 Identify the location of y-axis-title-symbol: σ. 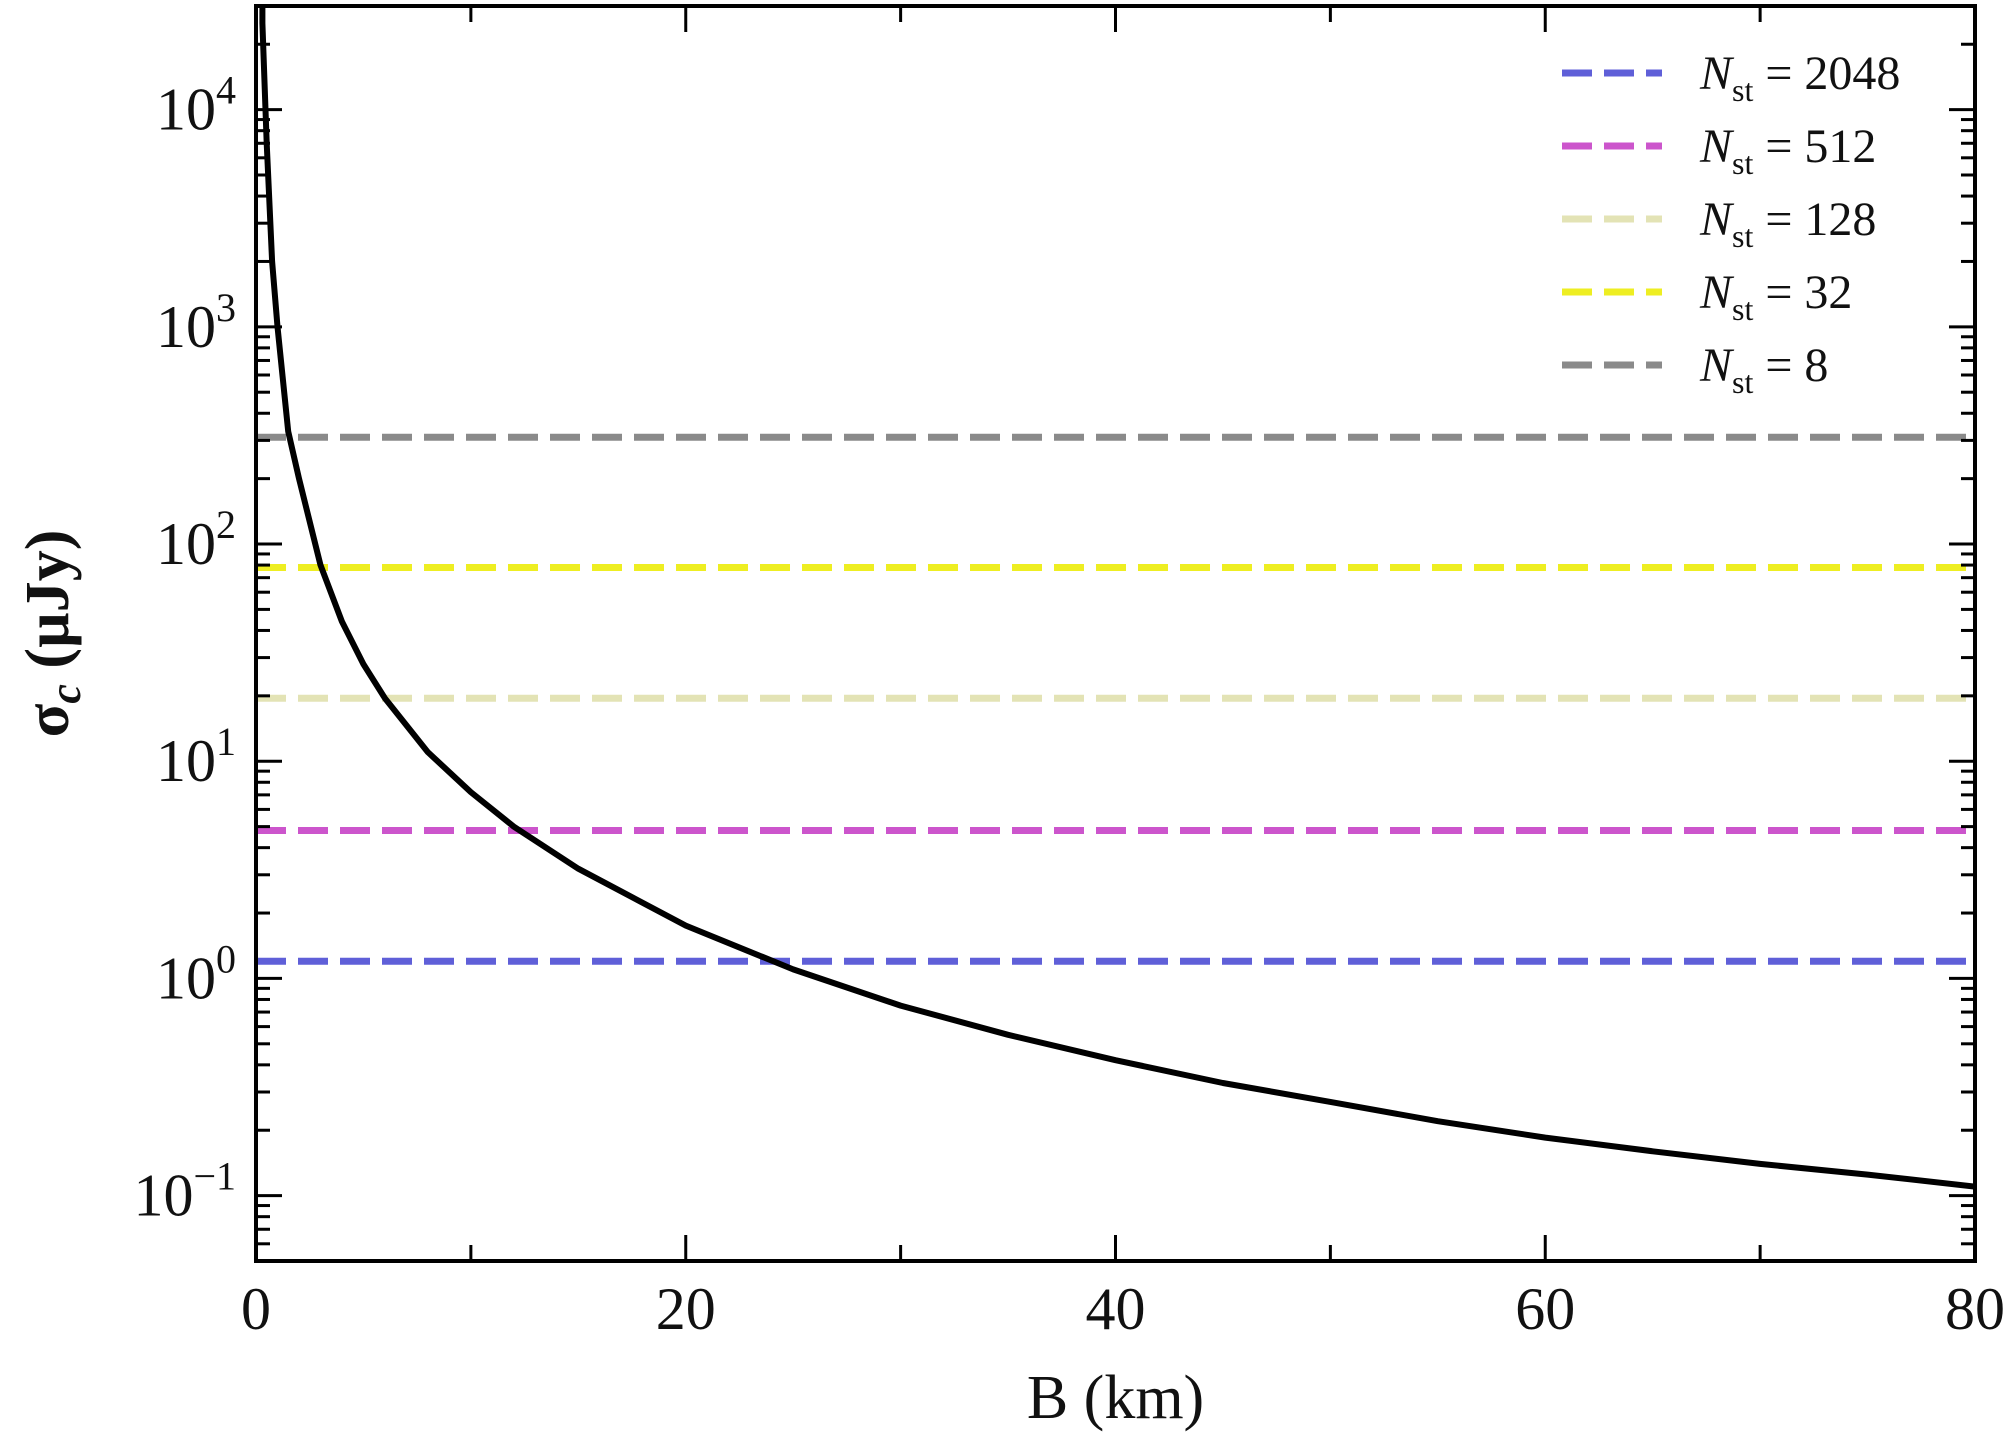
(48, 720).